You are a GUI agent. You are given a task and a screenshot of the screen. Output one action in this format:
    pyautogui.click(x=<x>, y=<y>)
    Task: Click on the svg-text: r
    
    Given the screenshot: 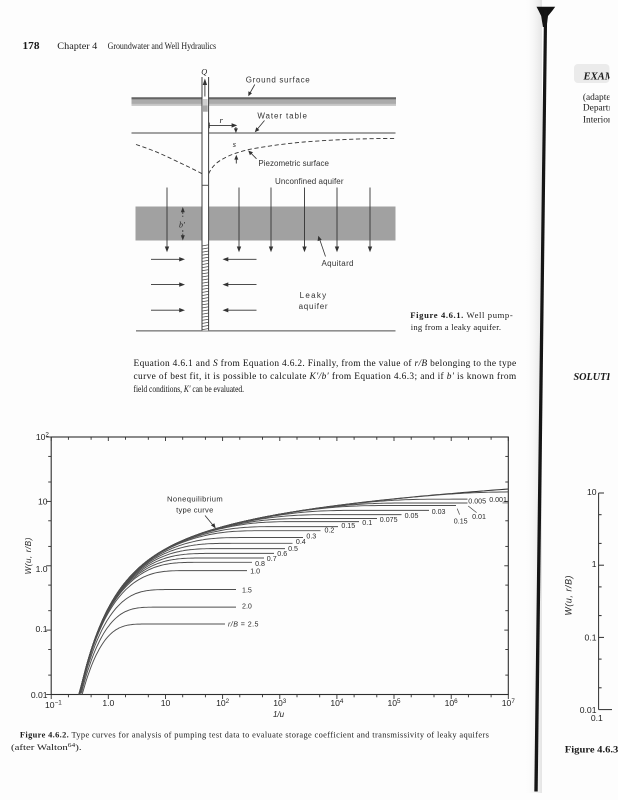 What is the action you would take?
    pyautogui.click(x=222, y=120)
    